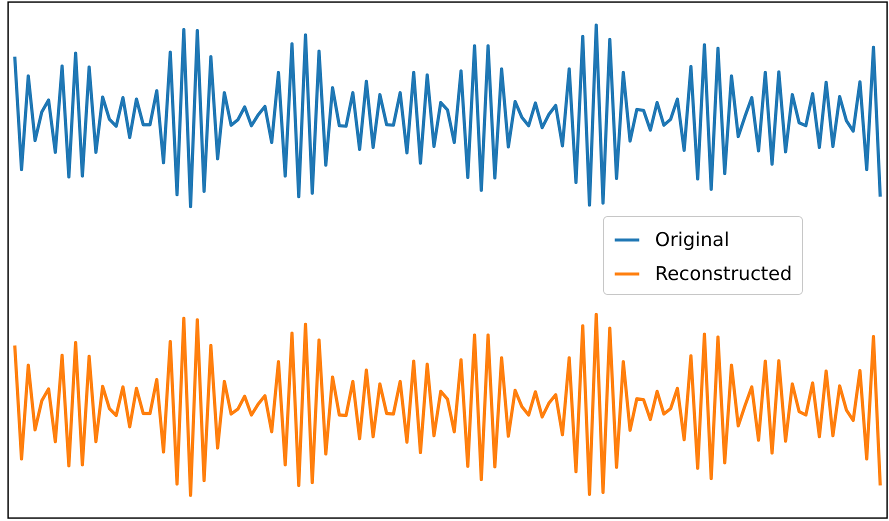  Describe the element at coordinates (723, 274) in the screenshot. I see `legend-label: Reconstructed` at that location.